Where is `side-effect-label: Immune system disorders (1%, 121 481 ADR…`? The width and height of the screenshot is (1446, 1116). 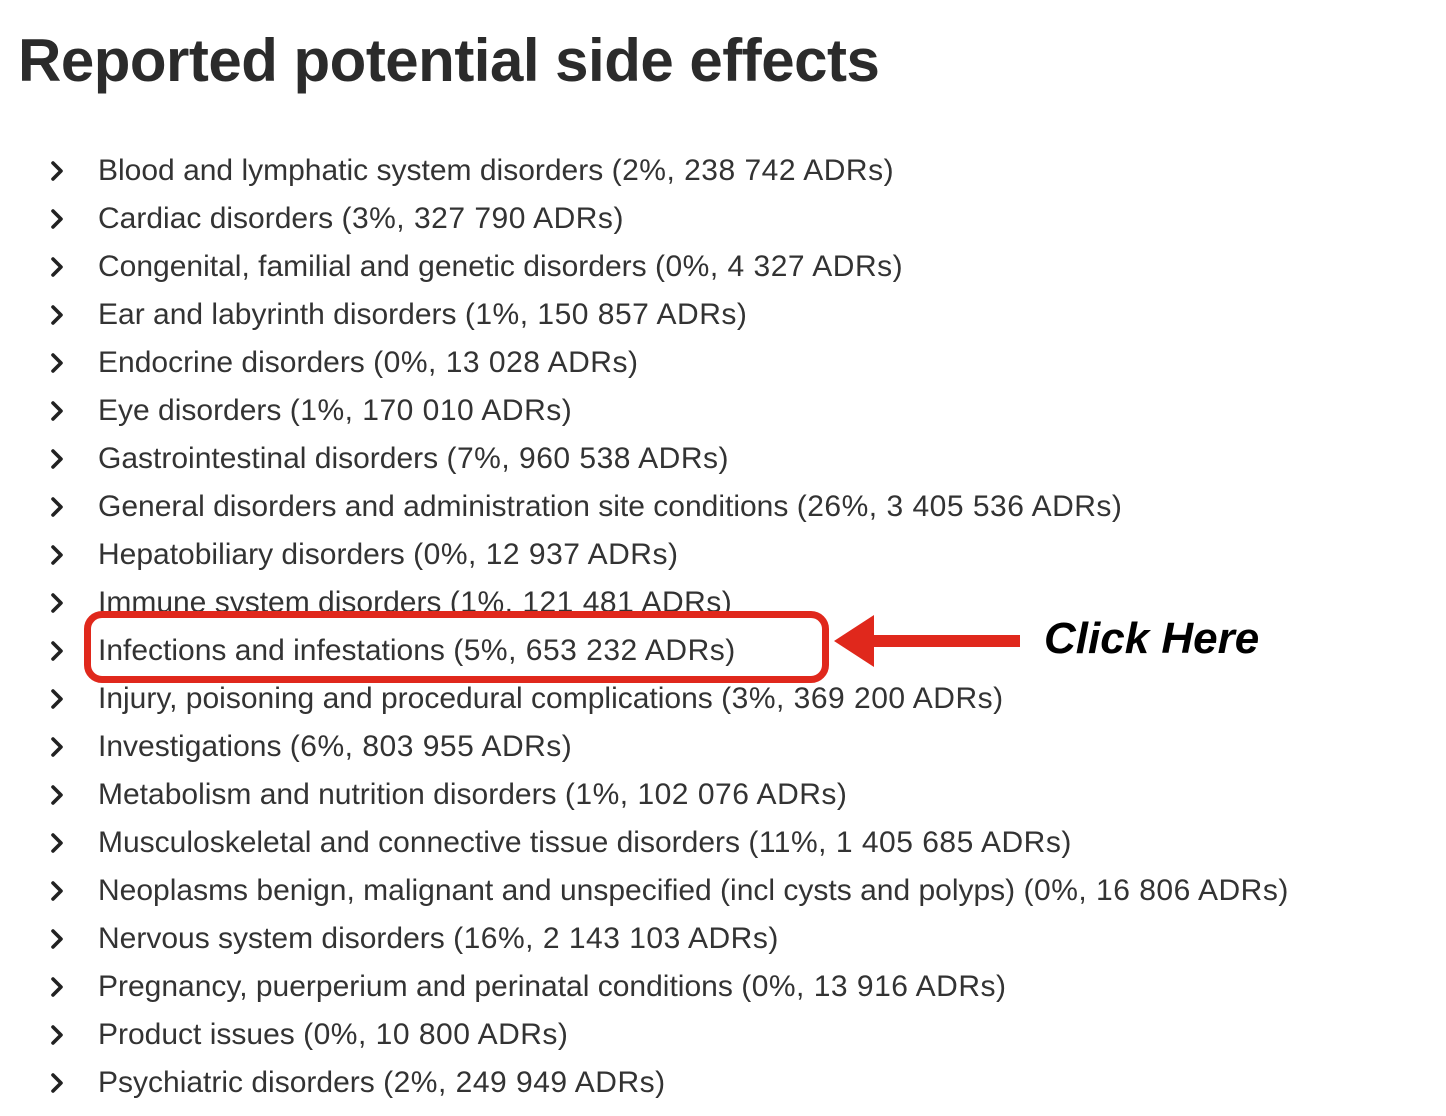 side-effect-label: Immune system disorders (1%, 121 481 ADR… is located at coordinates (415, 603).